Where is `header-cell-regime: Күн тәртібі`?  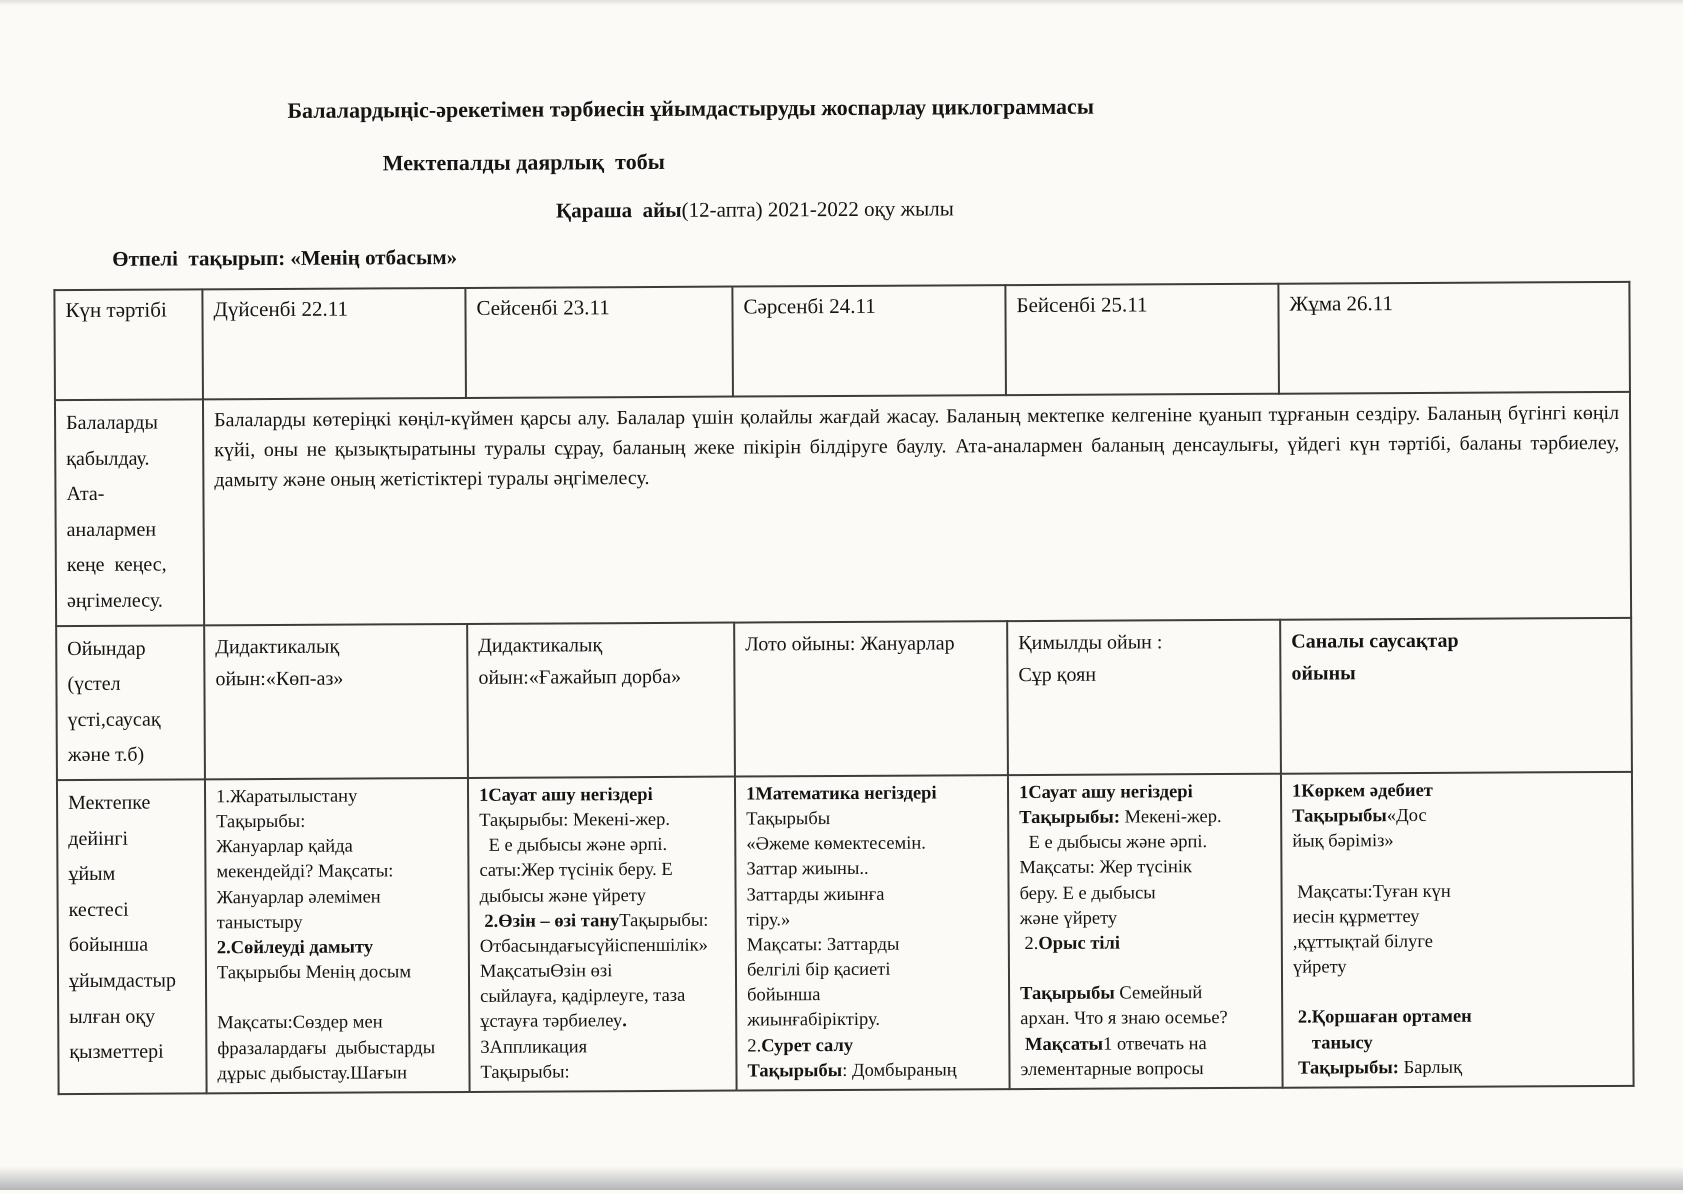 header-cell-regime: Күн тәртібі is located at coordinates (128, 345).